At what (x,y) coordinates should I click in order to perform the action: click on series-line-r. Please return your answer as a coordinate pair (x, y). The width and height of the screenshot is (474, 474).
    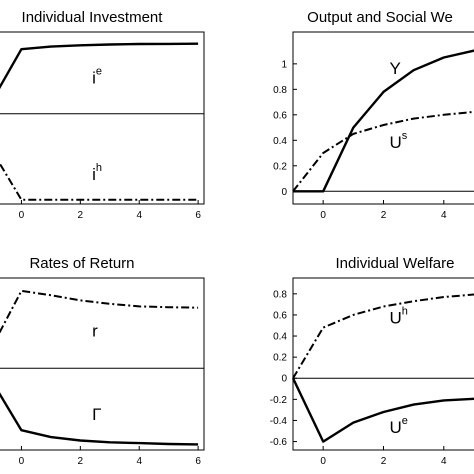
    Looking at the image, I should click on (99, 311).